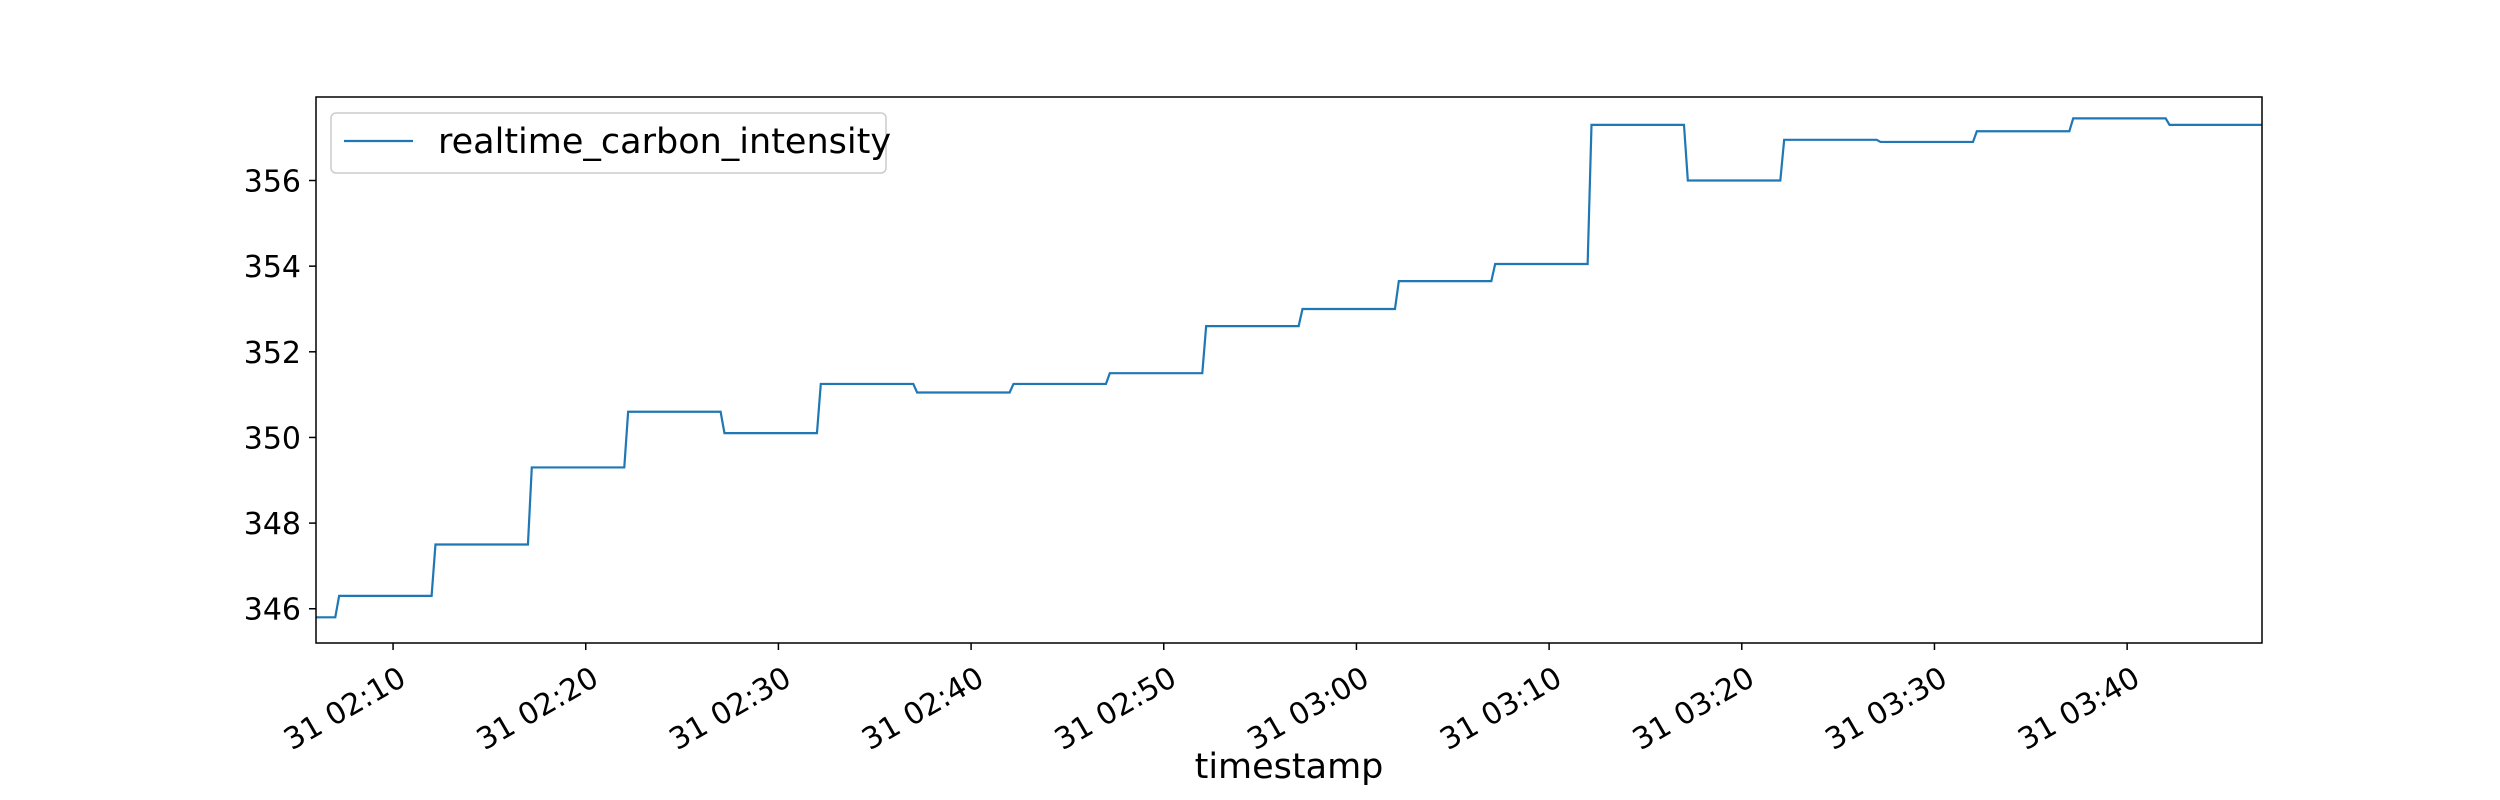  I want to click on x-axis-title: timestamp, so click(1289, 767).